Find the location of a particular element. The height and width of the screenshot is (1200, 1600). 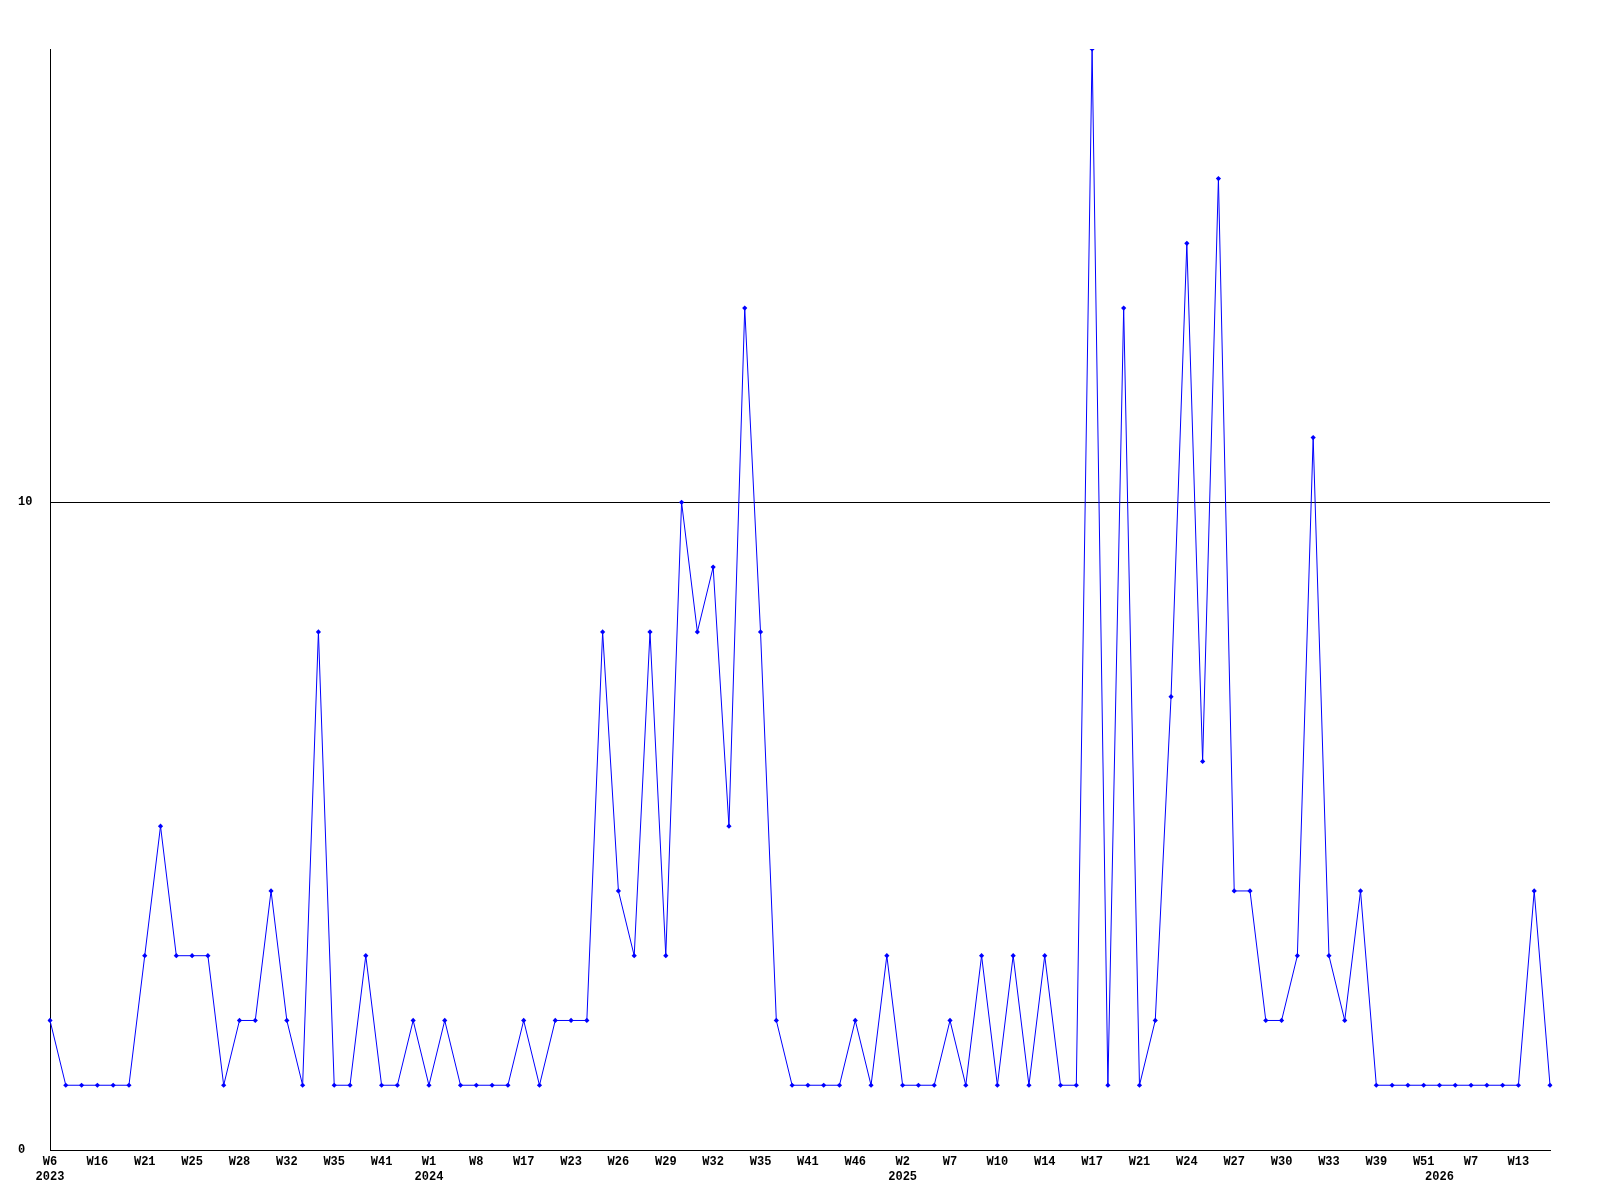

x-tick-label: W16 is located at coordinates (97, 1161).